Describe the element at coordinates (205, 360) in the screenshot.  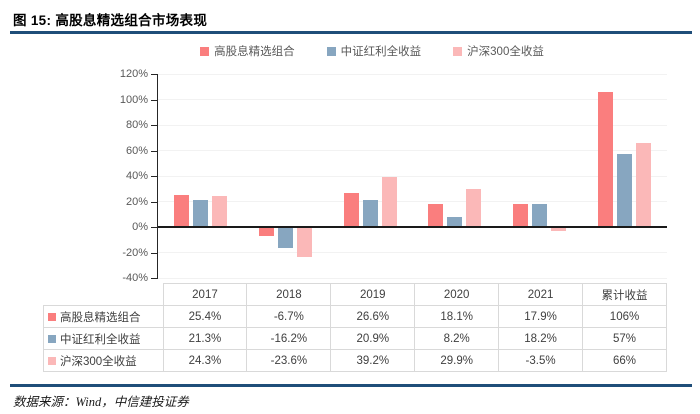
I see `table-value-cell: 24.3%` at that location.